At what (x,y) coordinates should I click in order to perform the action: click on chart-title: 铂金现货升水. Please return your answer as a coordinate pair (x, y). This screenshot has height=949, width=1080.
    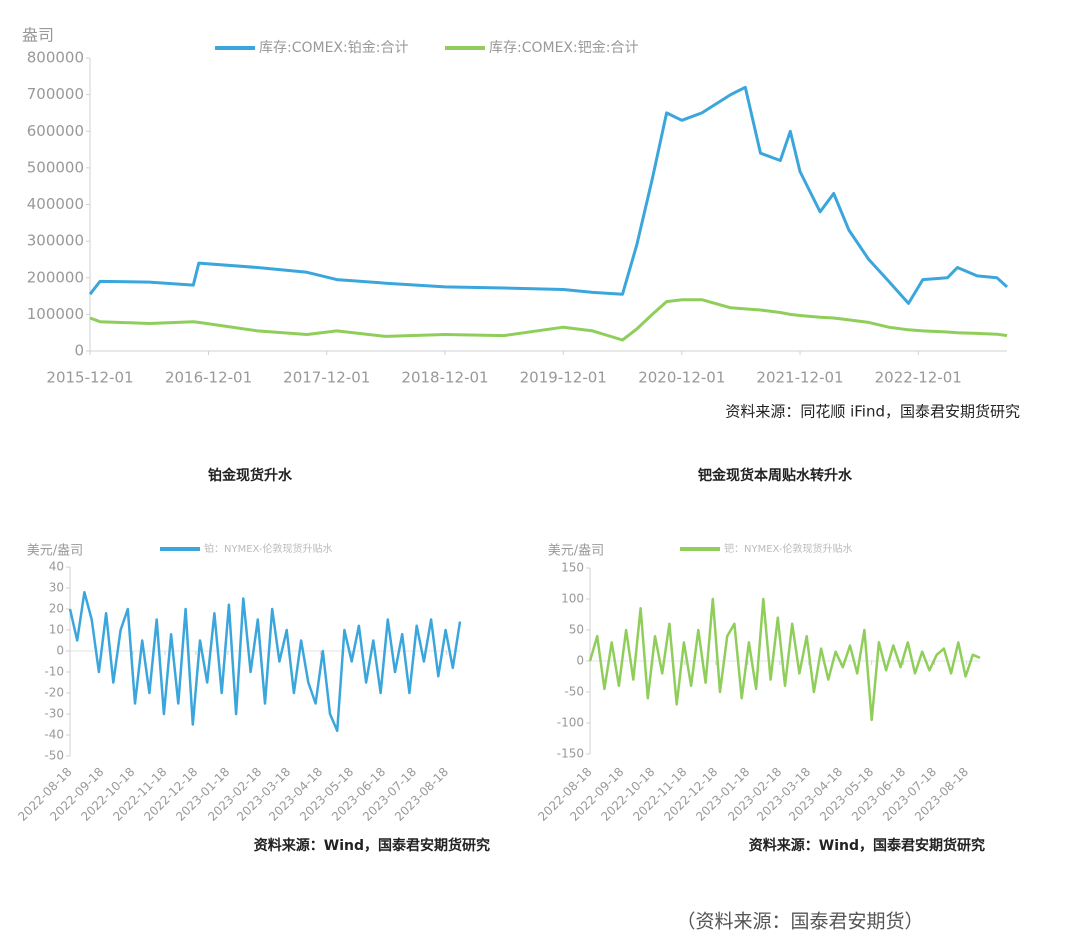
    Looking at the image, I should click on (250, 475).